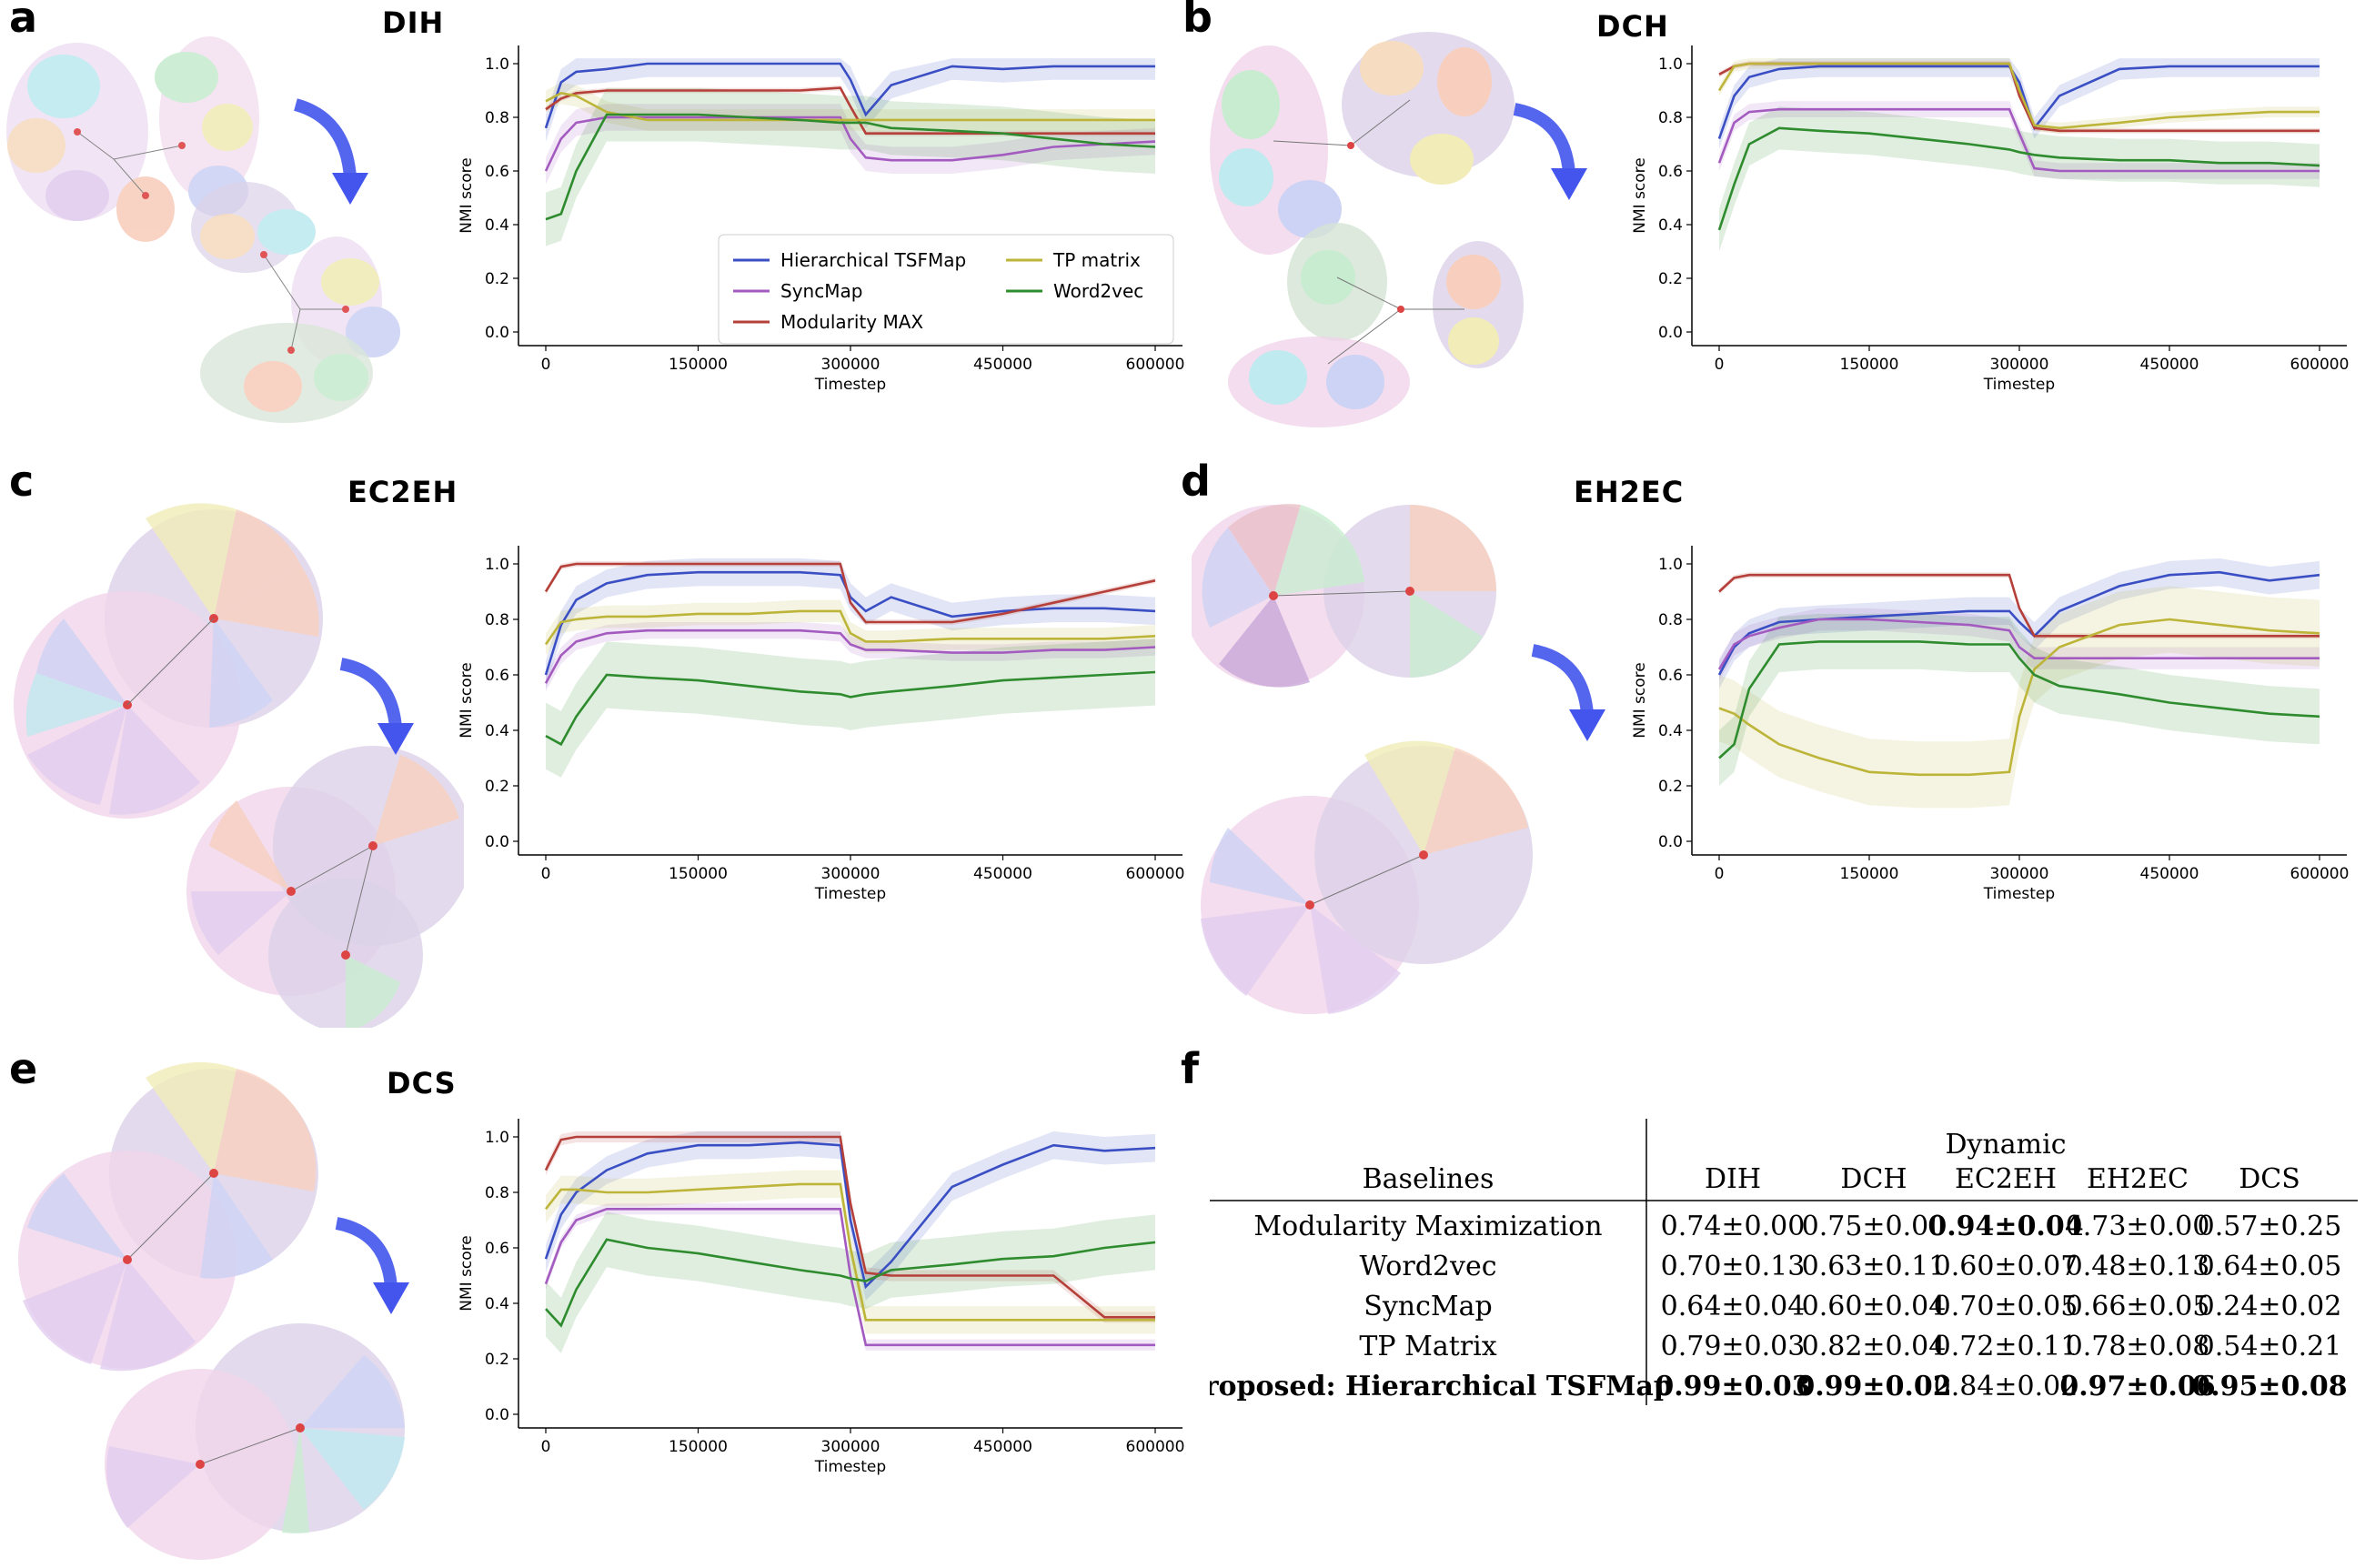 This screenshot has height=1568, width=2365. Describe the element at coordinates (2006, 1266) in the screenshot. I see `table-cell: 0.60±0.07` at that location.